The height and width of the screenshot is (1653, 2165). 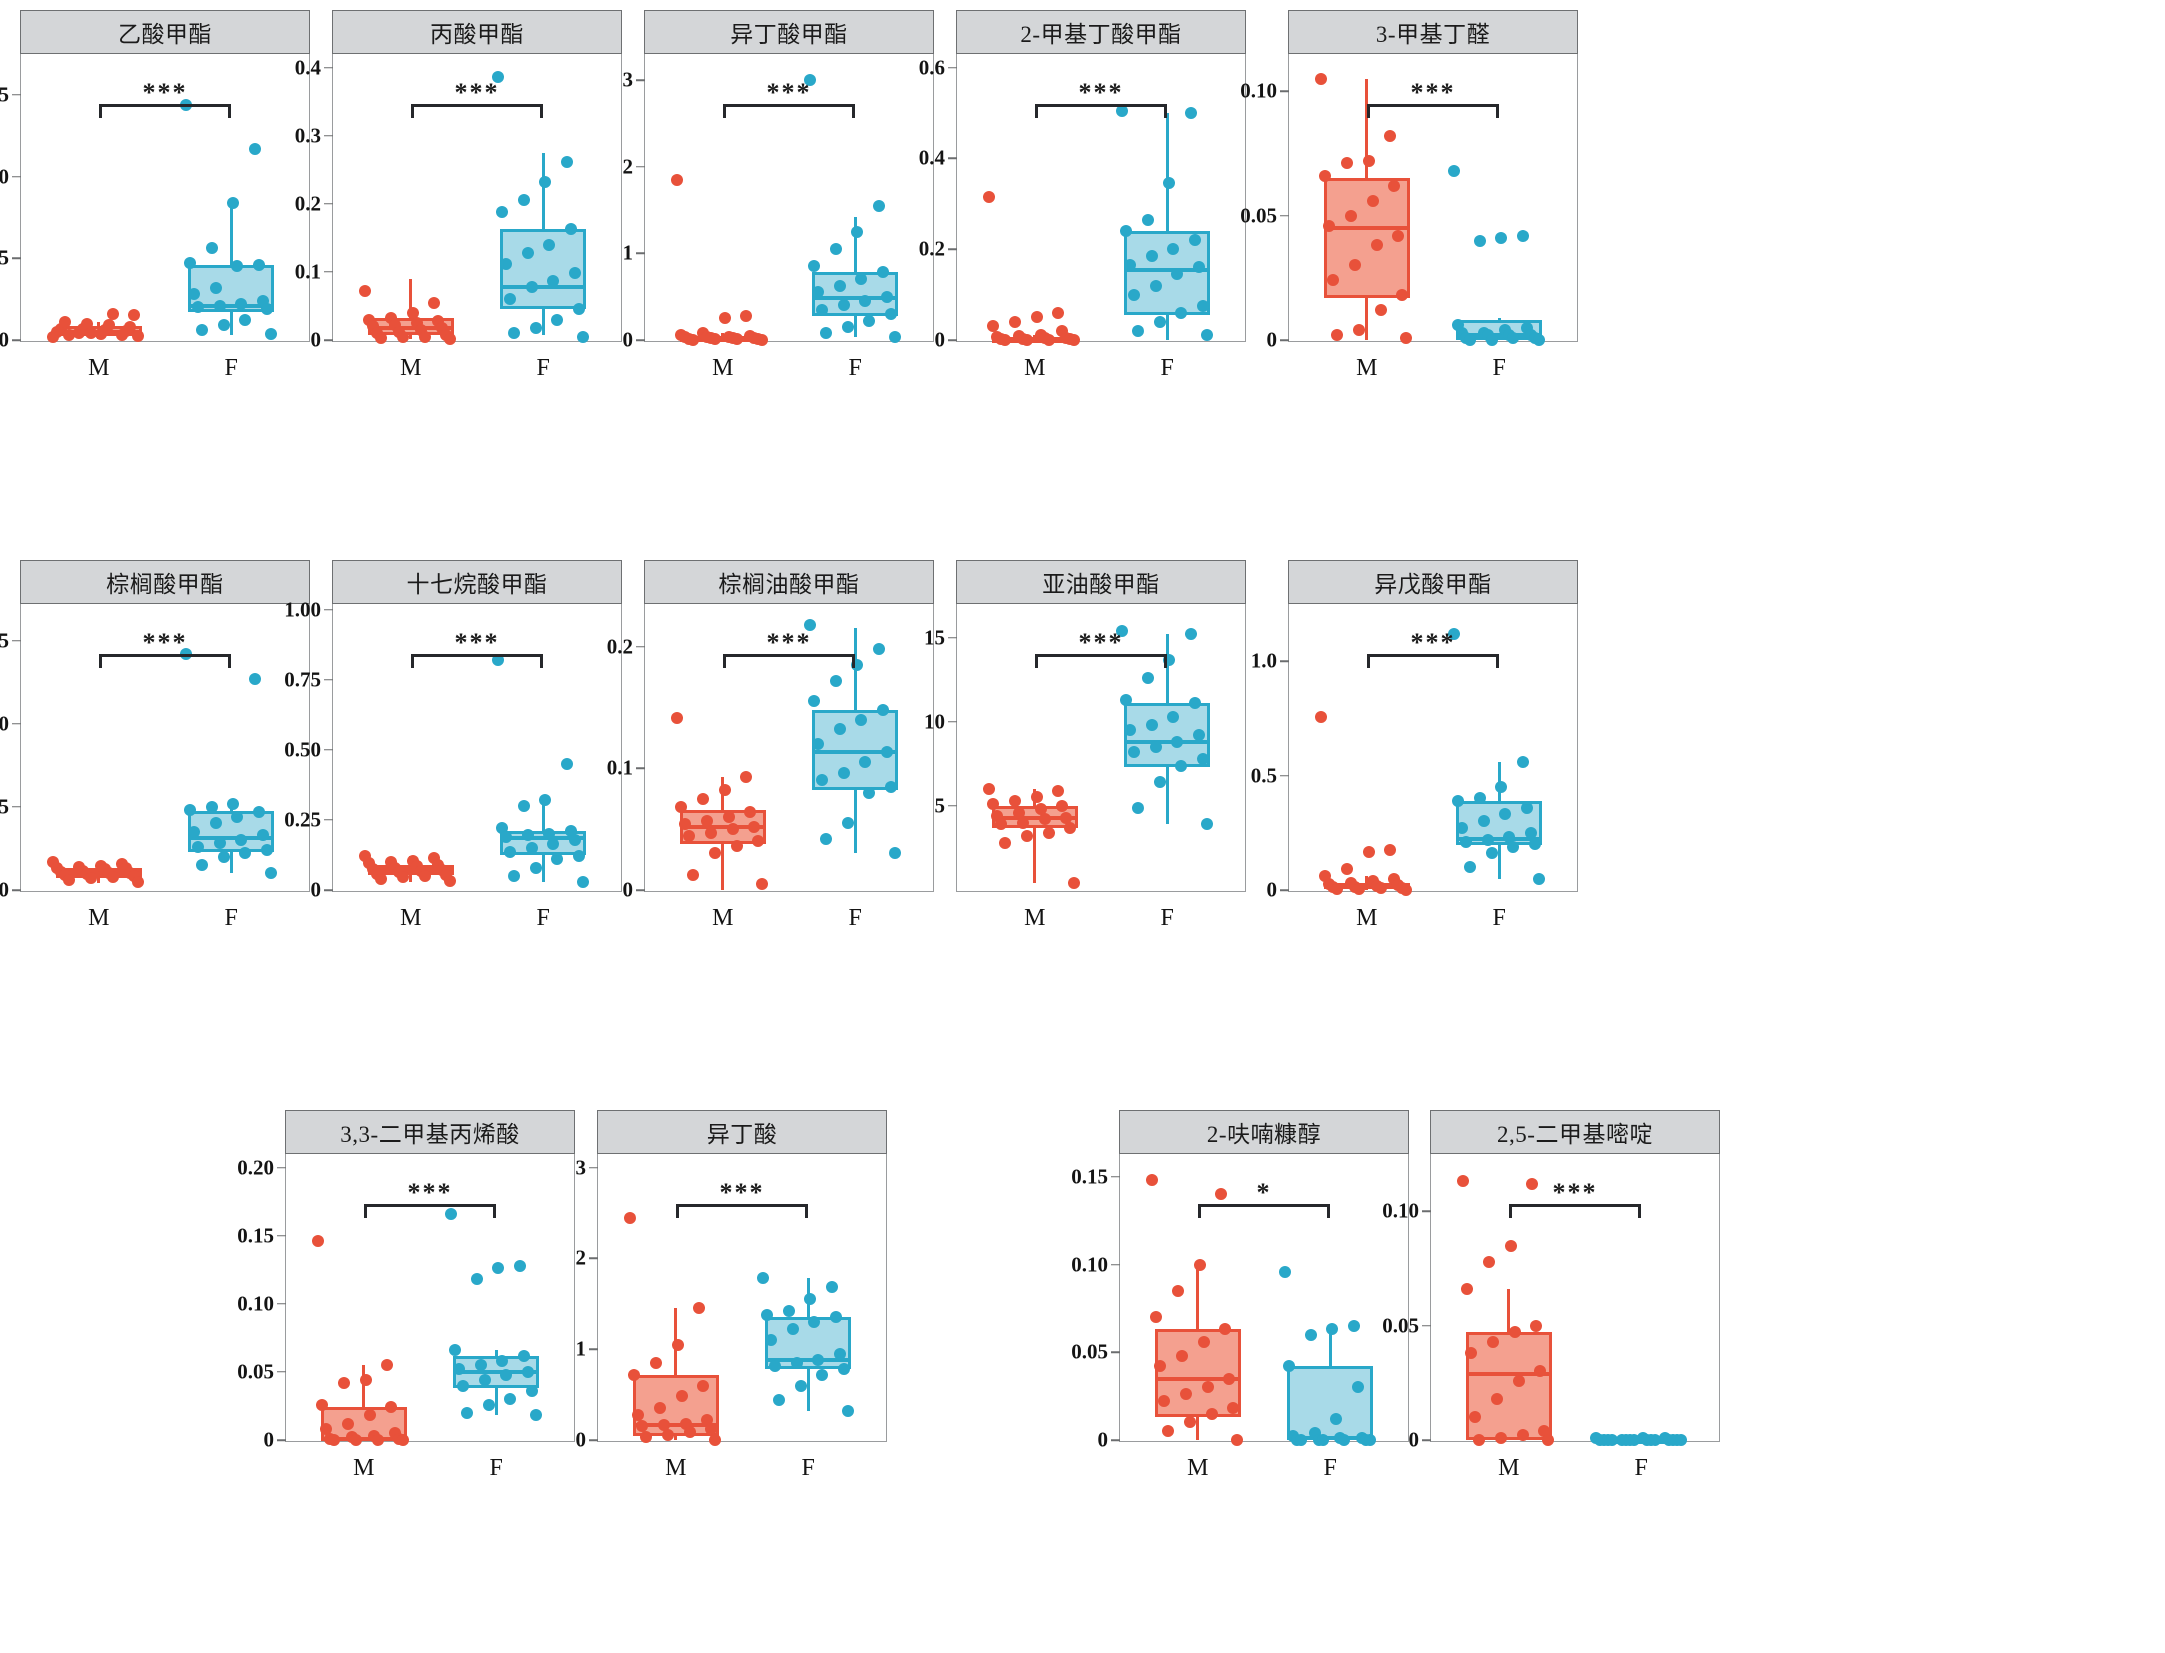 What do you see at coordinates (165, 584) in the screenshot?
I see `panel-title: 棕榈酸甲酯` at bounding box center [165, 584].